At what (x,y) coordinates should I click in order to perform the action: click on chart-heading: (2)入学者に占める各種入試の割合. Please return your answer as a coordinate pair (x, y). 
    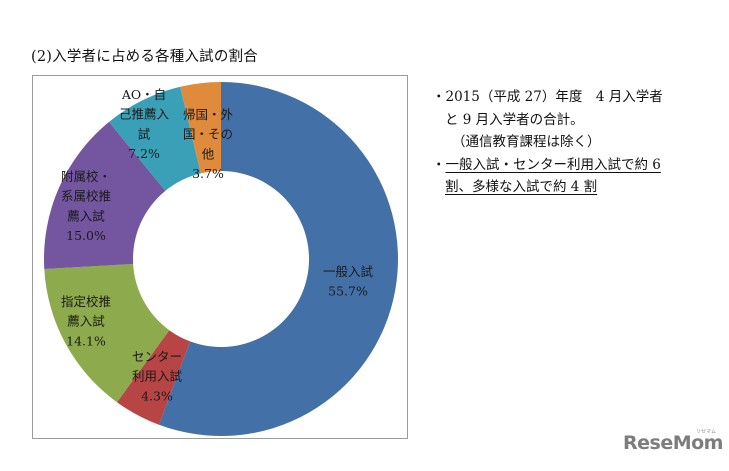
    Looking at the image, I should click on (144, 57).